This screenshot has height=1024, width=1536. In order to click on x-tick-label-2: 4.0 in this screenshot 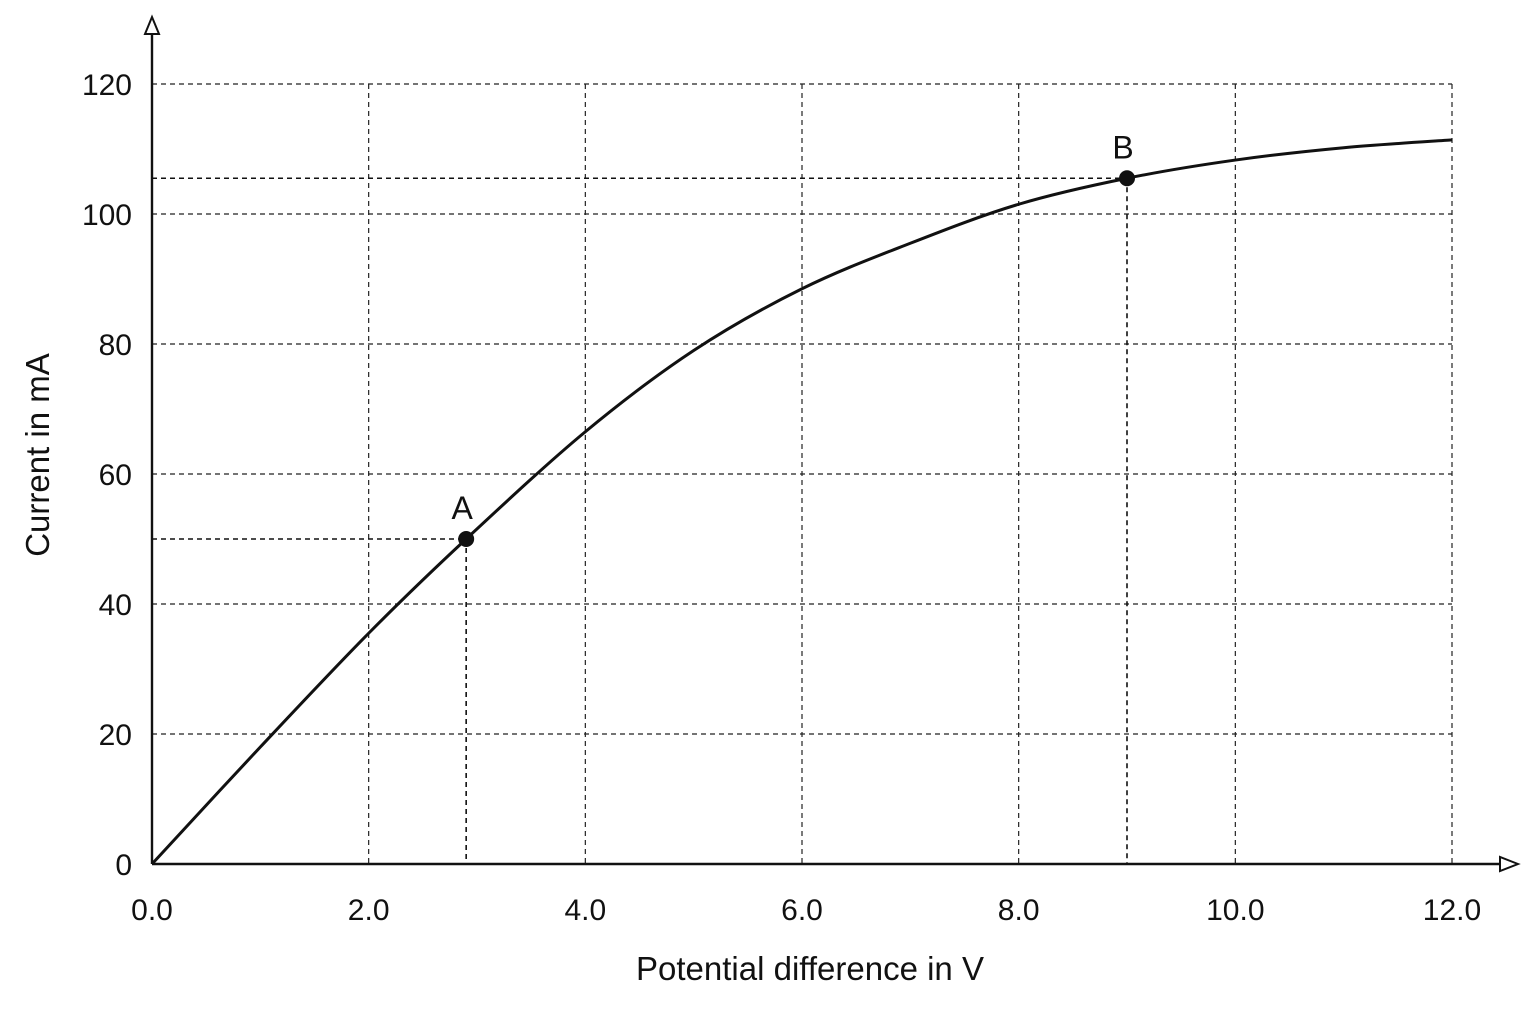, I will do `click(585, 910)`.